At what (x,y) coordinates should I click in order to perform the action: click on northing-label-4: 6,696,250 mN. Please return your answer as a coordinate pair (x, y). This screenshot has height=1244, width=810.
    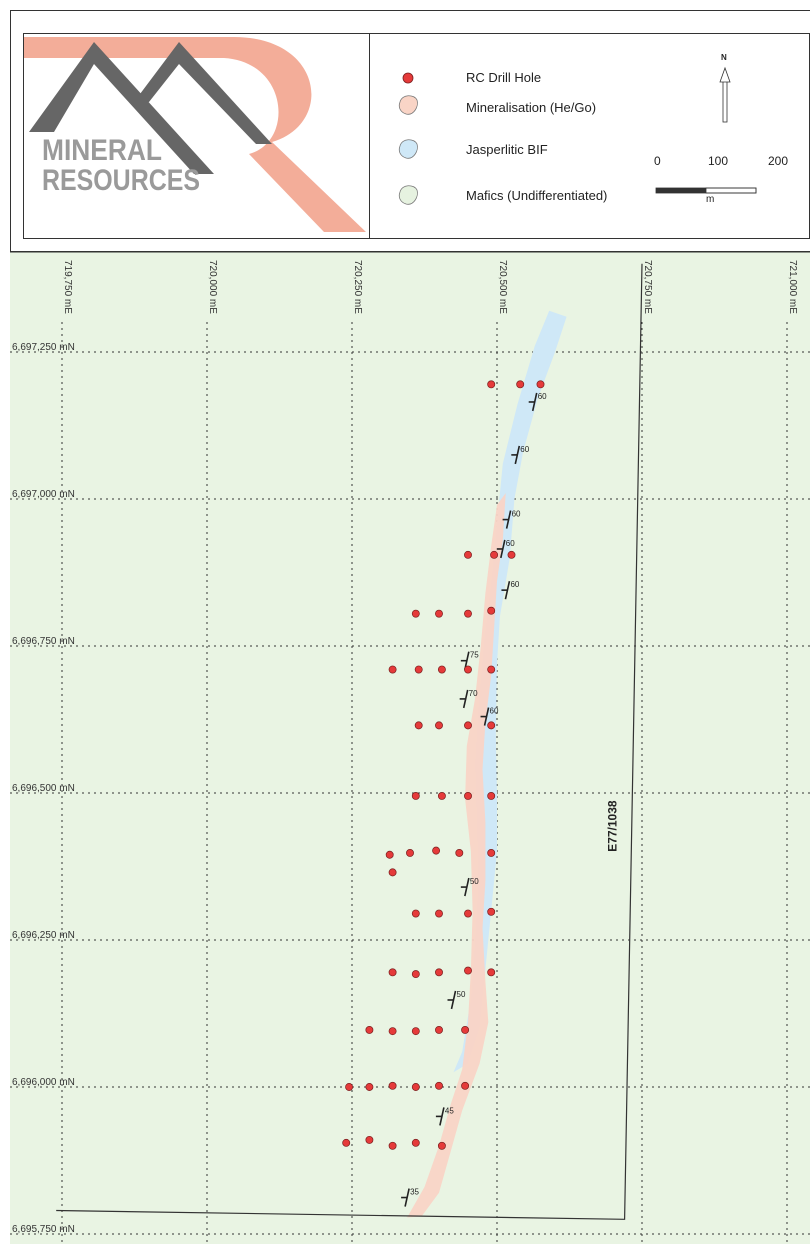
    Looking at the image, I should click on (43, 935).